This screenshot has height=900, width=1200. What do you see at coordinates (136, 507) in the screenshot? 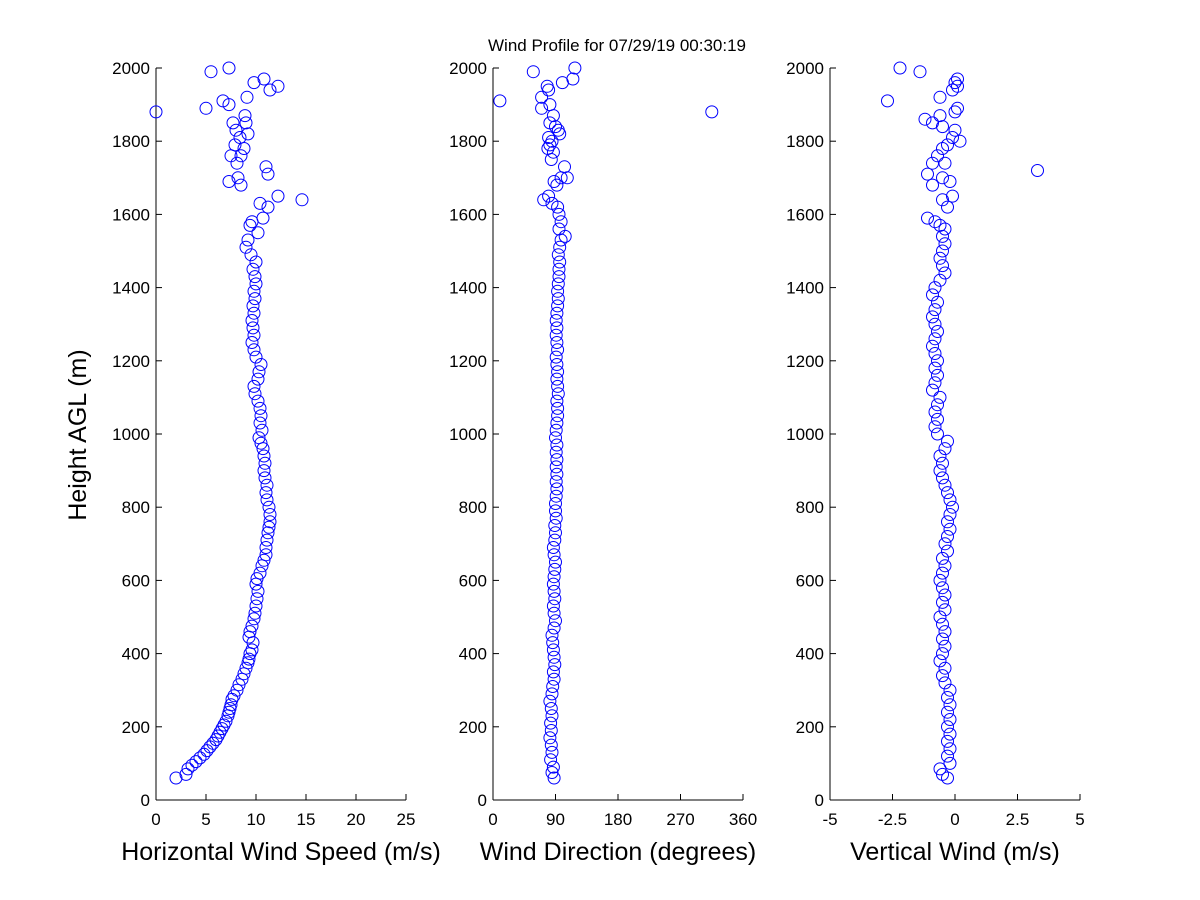
I see `y-tick-label: 800` at bounding box center [136, 507].